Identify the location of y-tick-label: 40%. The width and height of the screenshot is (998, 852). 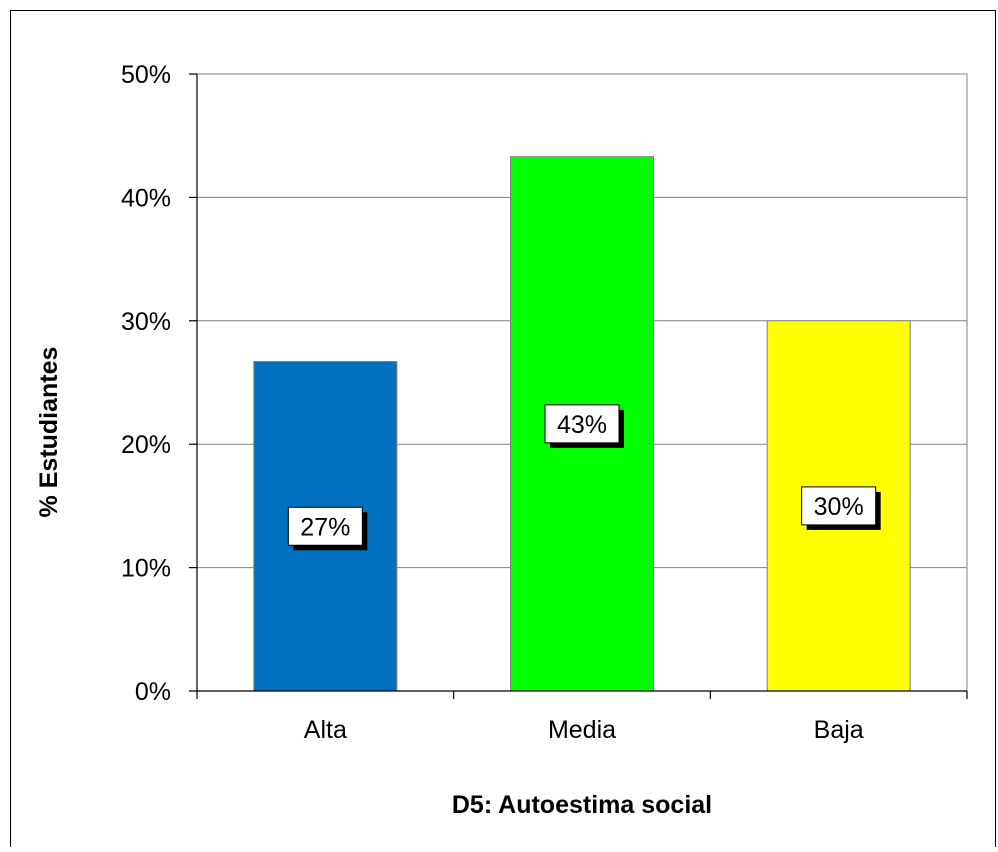
(146, 198).